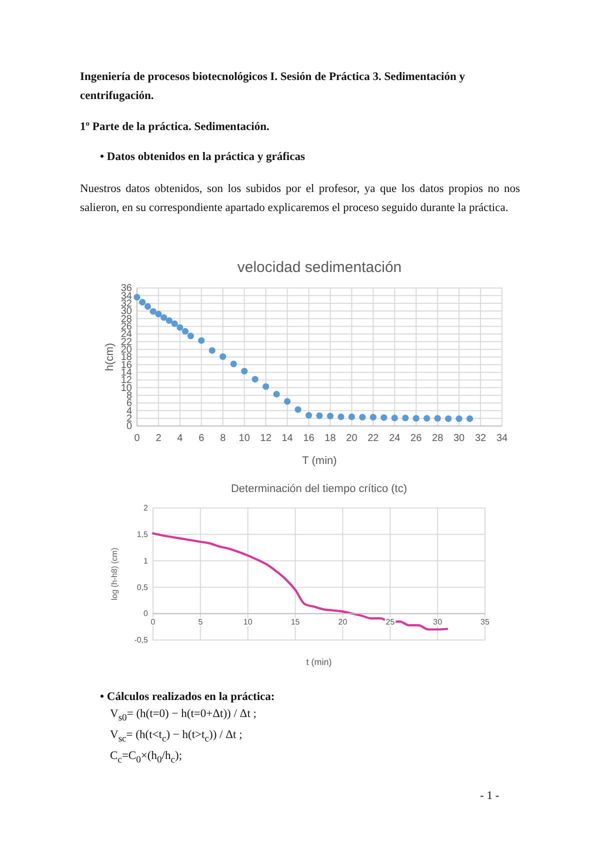 The image size is (599, 848). What do you see at coordinates (146, 561) in the screenshot?
I see `y-tick-label: 1` at bounding box center [146, 561].